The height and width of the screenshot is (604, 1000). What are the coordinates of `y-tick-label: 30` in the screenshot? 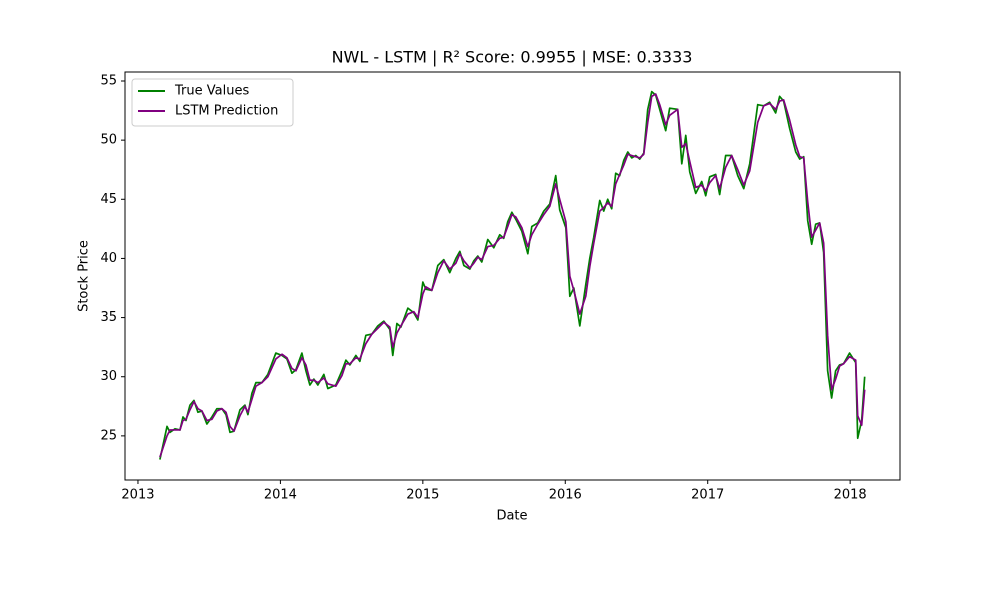 It's located at (108, 376).